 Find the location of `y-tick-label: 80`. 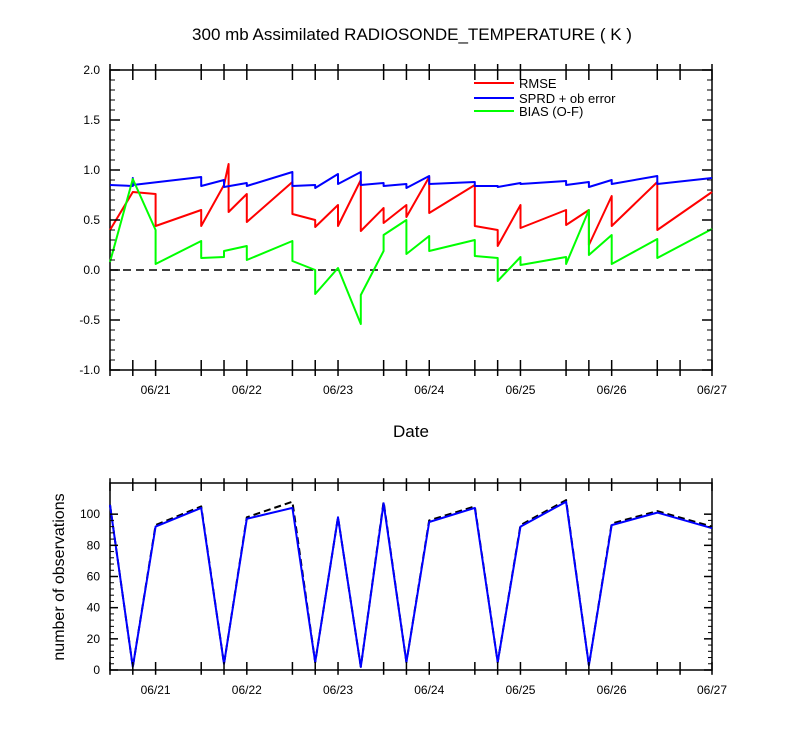

y-tick-label: 80 is located at coordinates (94, 545).